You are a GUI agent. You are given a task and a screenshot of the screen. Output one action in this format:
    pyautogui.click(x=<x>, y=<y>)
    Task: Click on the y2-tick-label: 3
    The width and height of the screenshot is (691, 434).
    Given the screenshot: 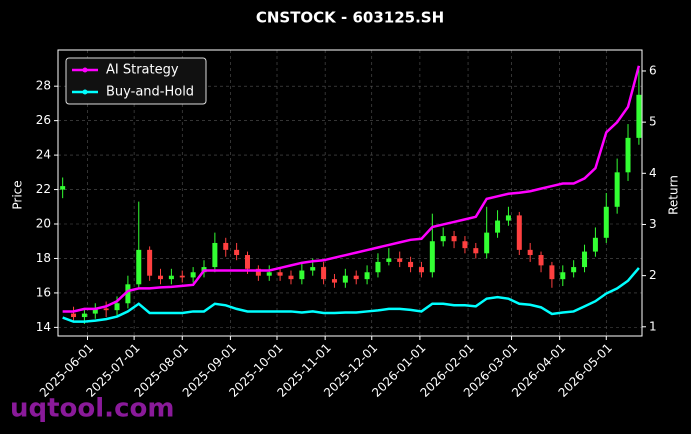 What is the action you would take?
    pyautogui.click(x=653, y=224)
    